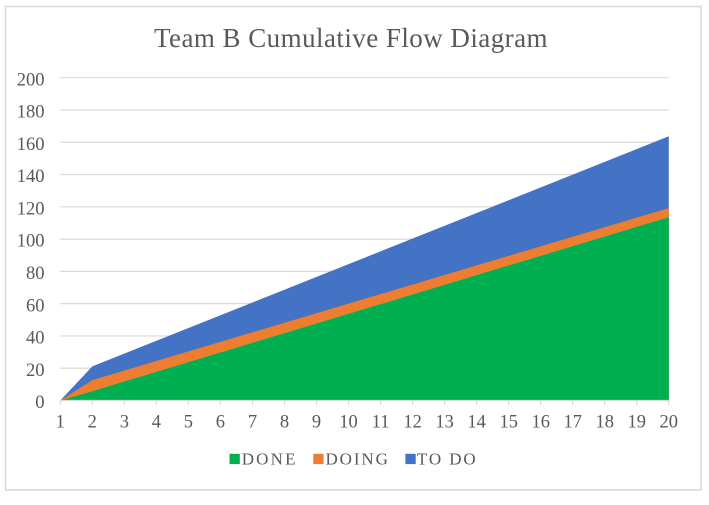 The width and height of the screenshot is (709, 505). What do you see at coordinates (540, 423) in the screenshot?
I see `svg-text: 16` at bounding box center [540, 423].